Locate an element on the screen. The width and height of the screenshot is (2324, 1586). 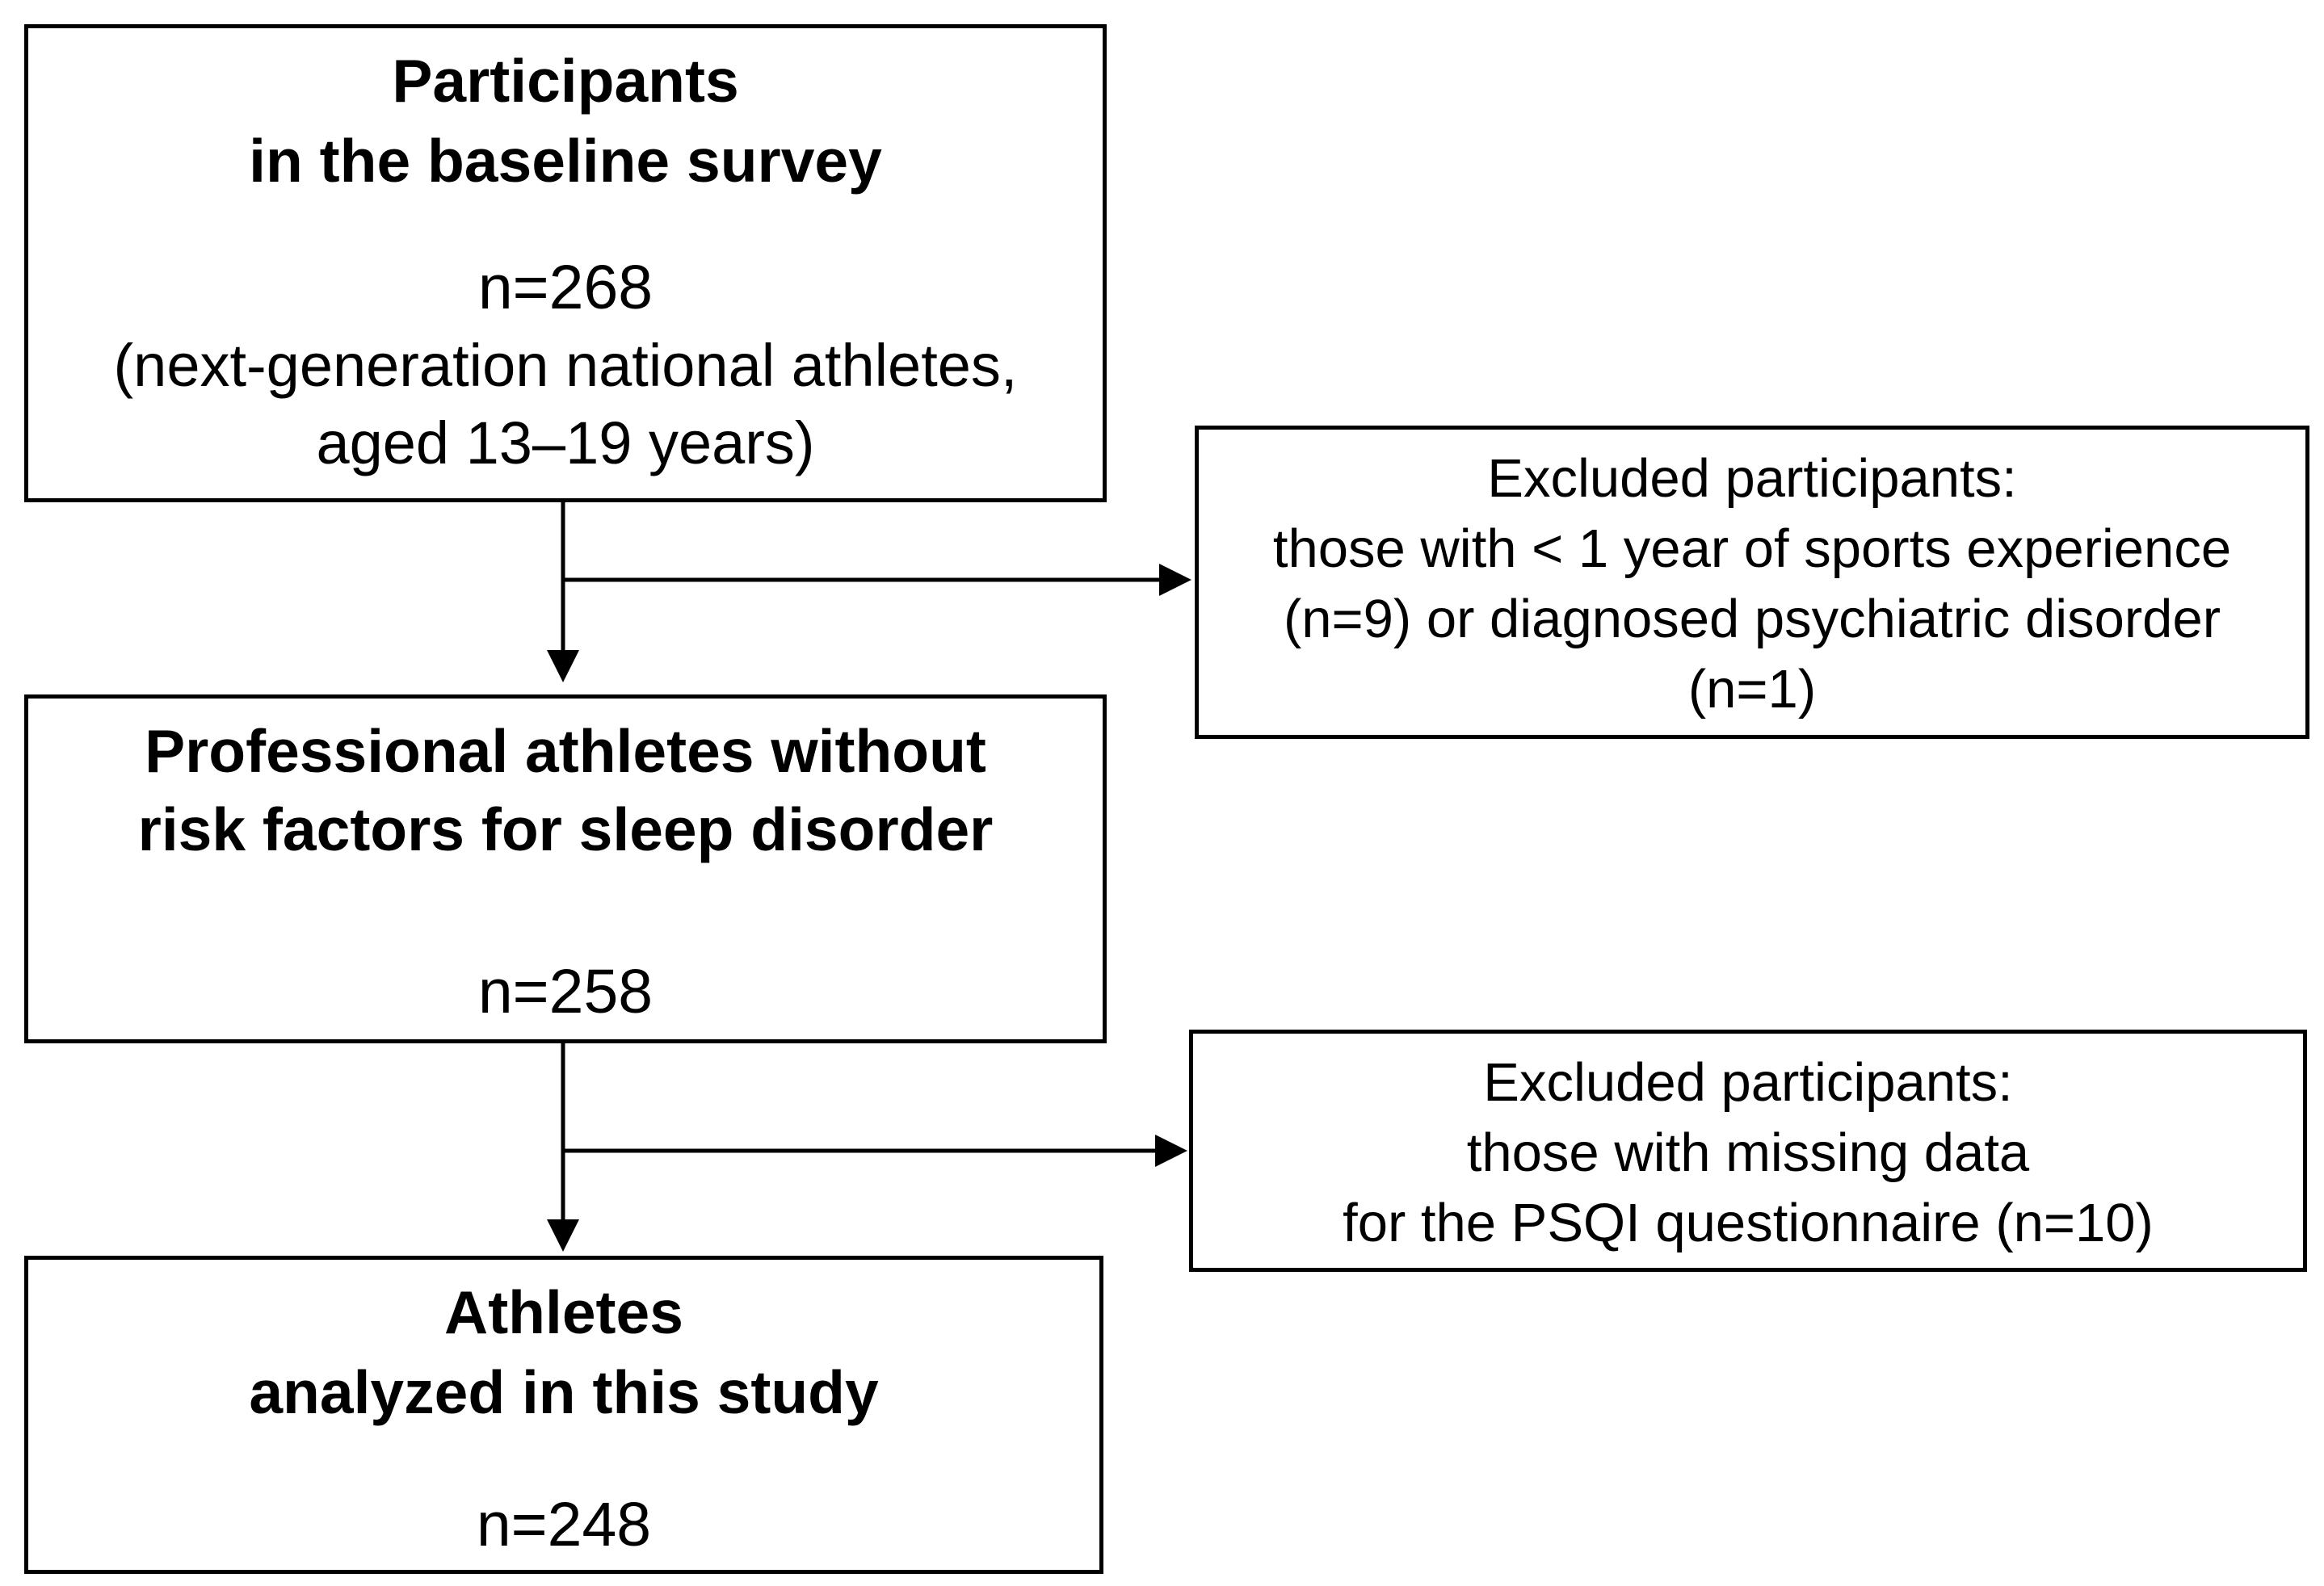
baseline-detail-line2: aged 13–19 years) is located at coordinates (566, 443).